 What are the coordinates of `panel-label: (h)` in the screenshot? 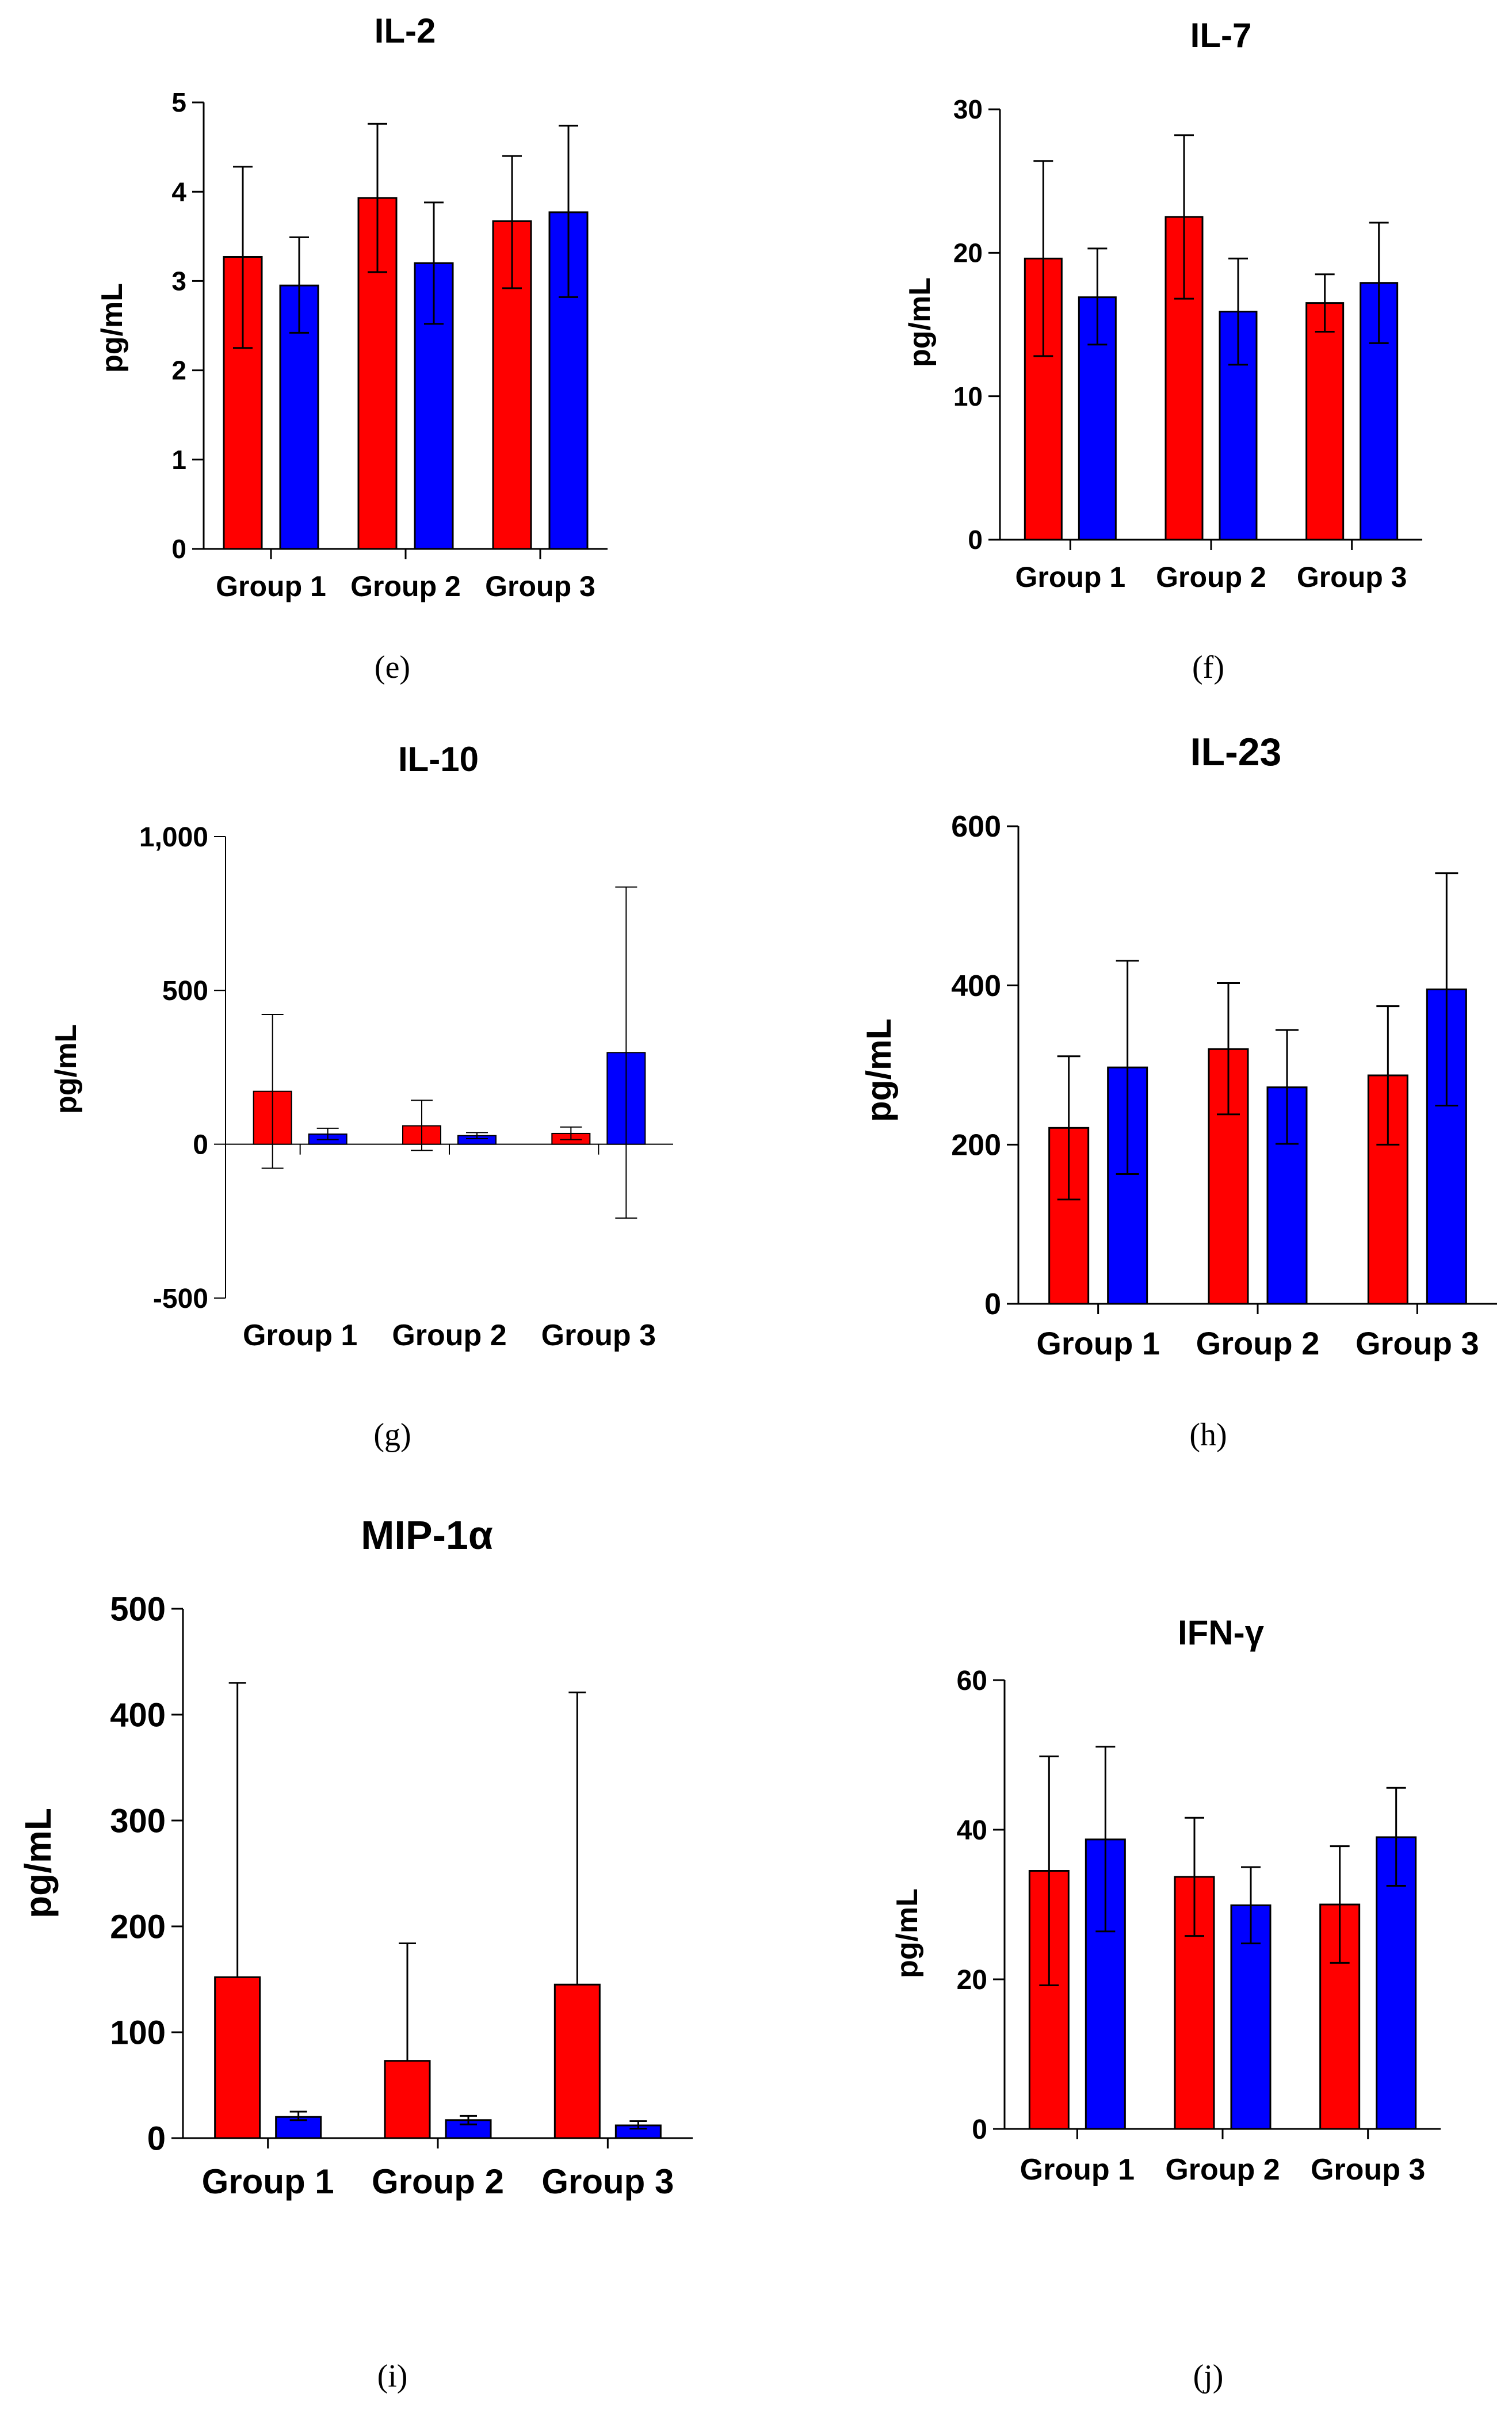 It's located at (1208, 1435).